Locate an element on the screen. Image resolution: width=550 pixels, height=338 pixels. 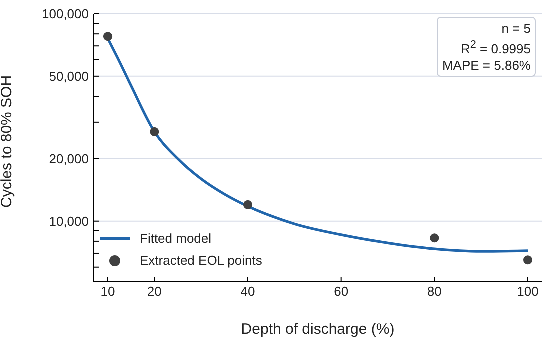
y-tick-label: 20,000 is located at coordinates (69, 159).